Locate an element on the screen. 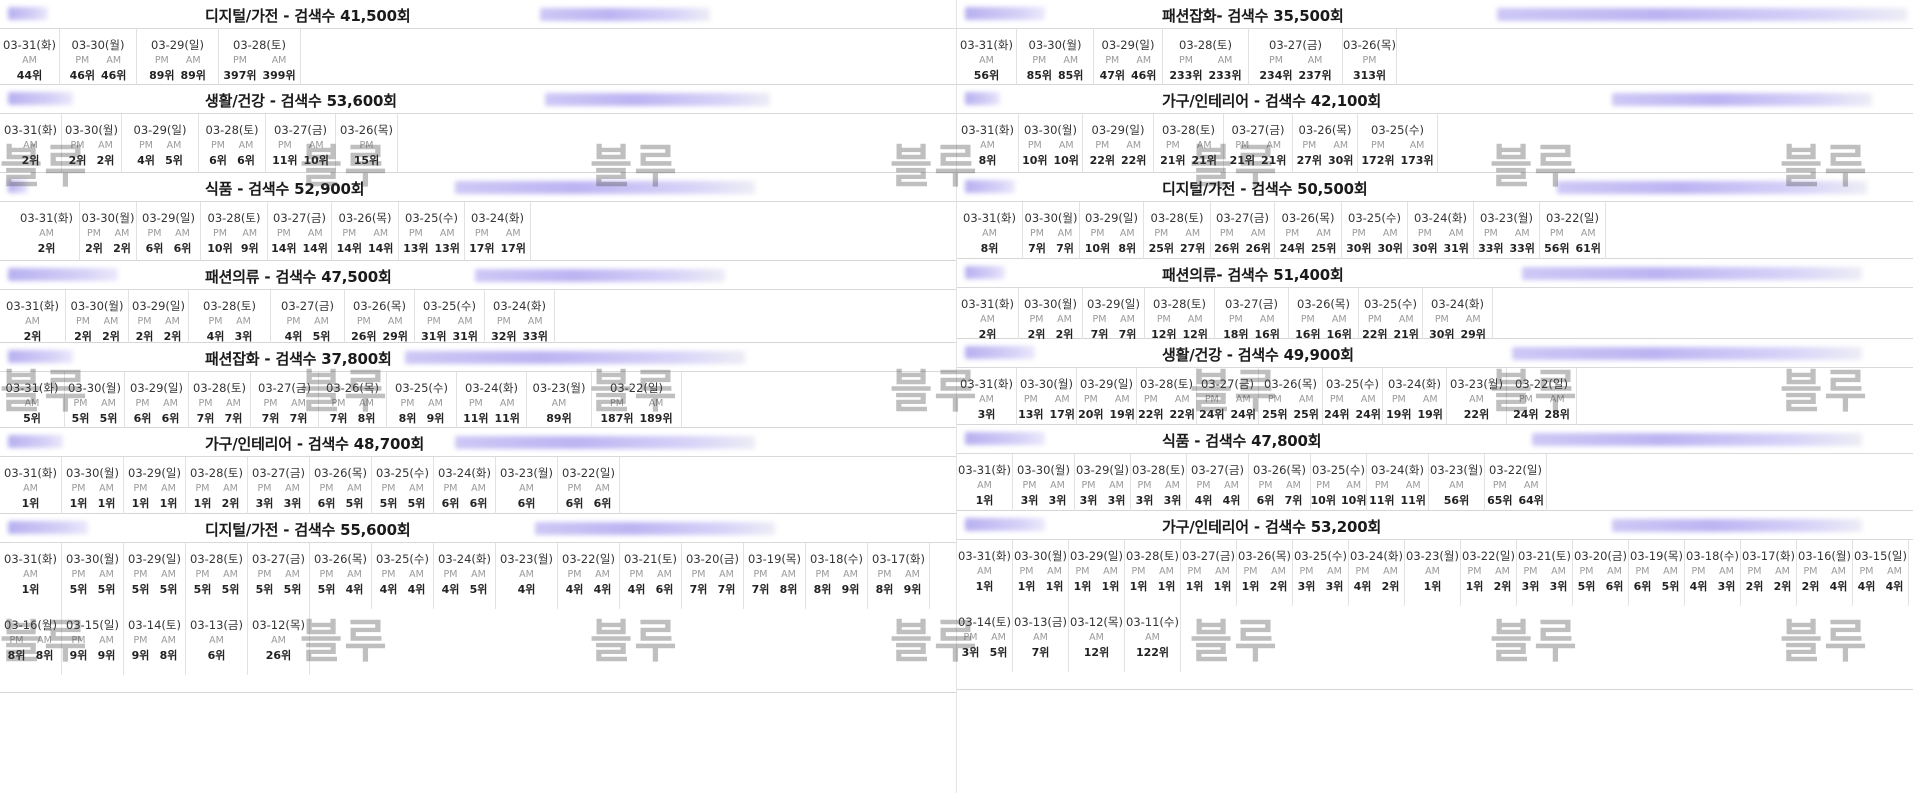 The height and width of the screenshot is (793, 1913). category-header: 패션잡화- 검색수 35,500회 is located at coordinates (1435, 14).